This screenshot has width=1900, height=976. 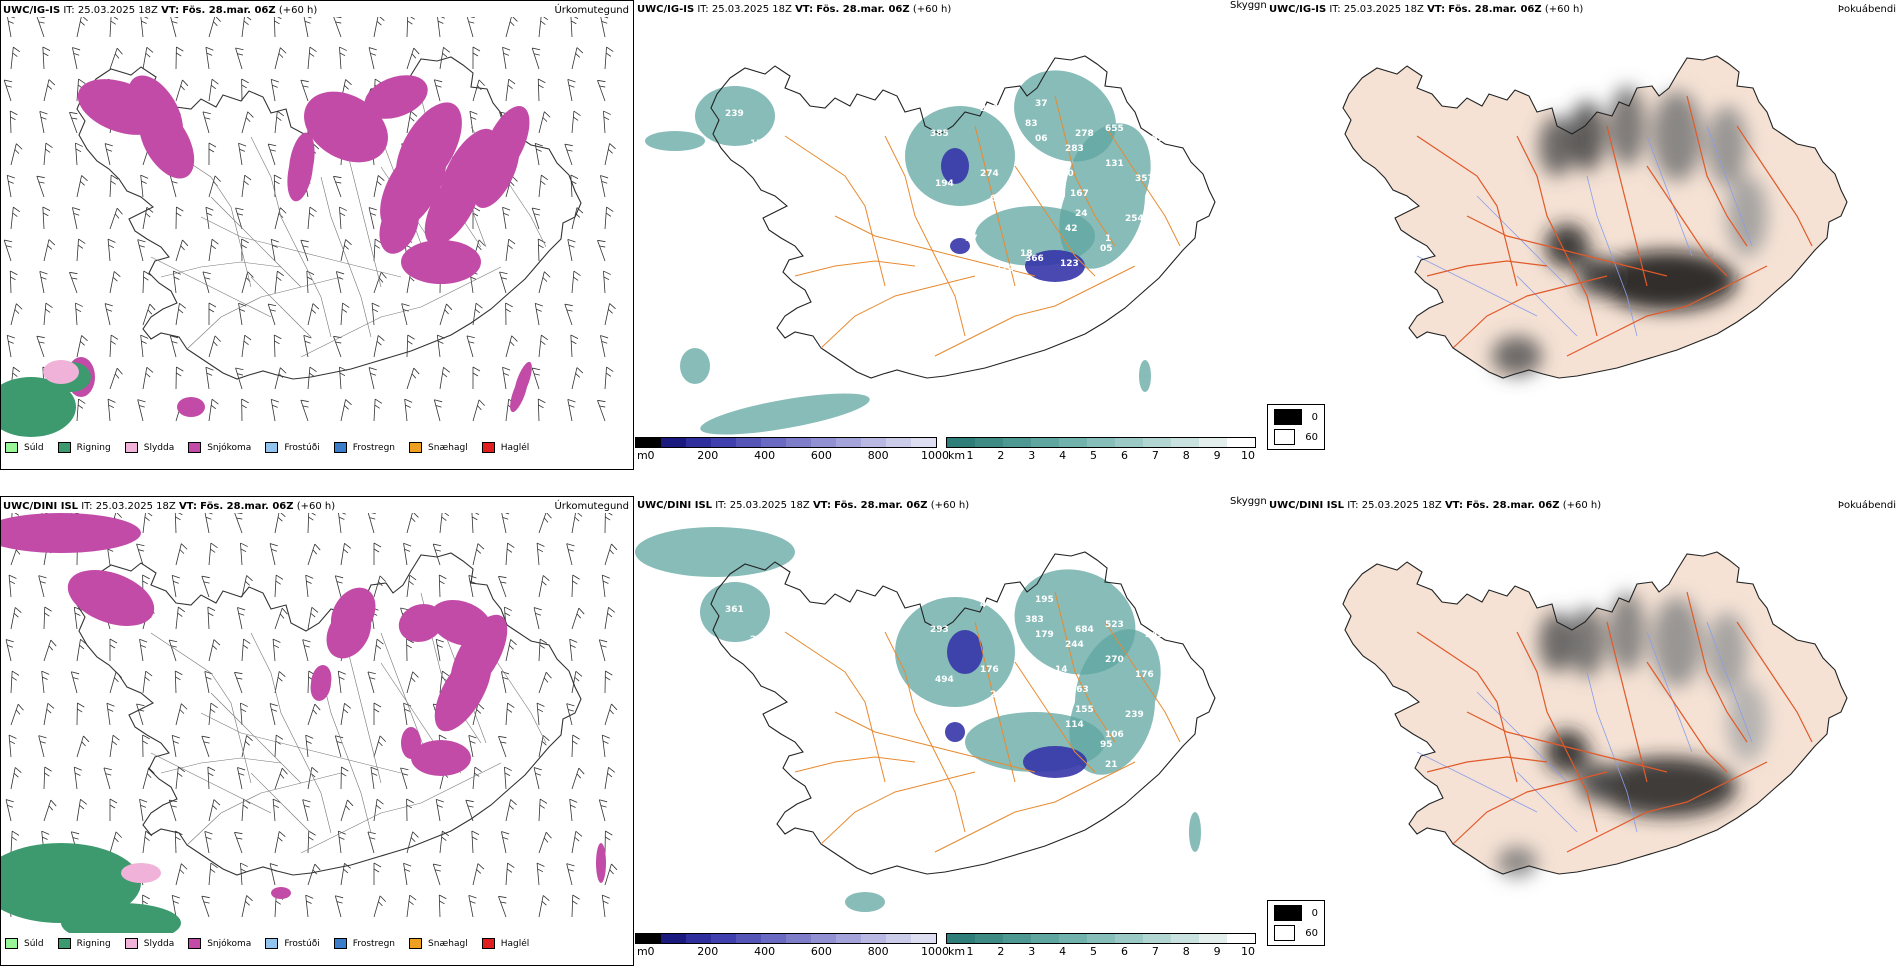 I want to click on vis-value-label: 18, so click(x=1026, y=254).